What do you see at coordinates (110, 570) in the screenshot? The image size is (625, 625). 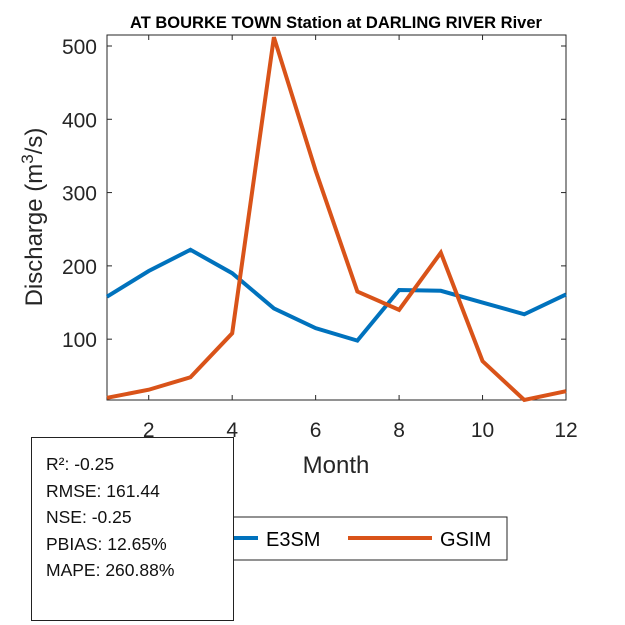 I see `stat-mape: MAPE: 260.88%` at bounding box center [110, 570].